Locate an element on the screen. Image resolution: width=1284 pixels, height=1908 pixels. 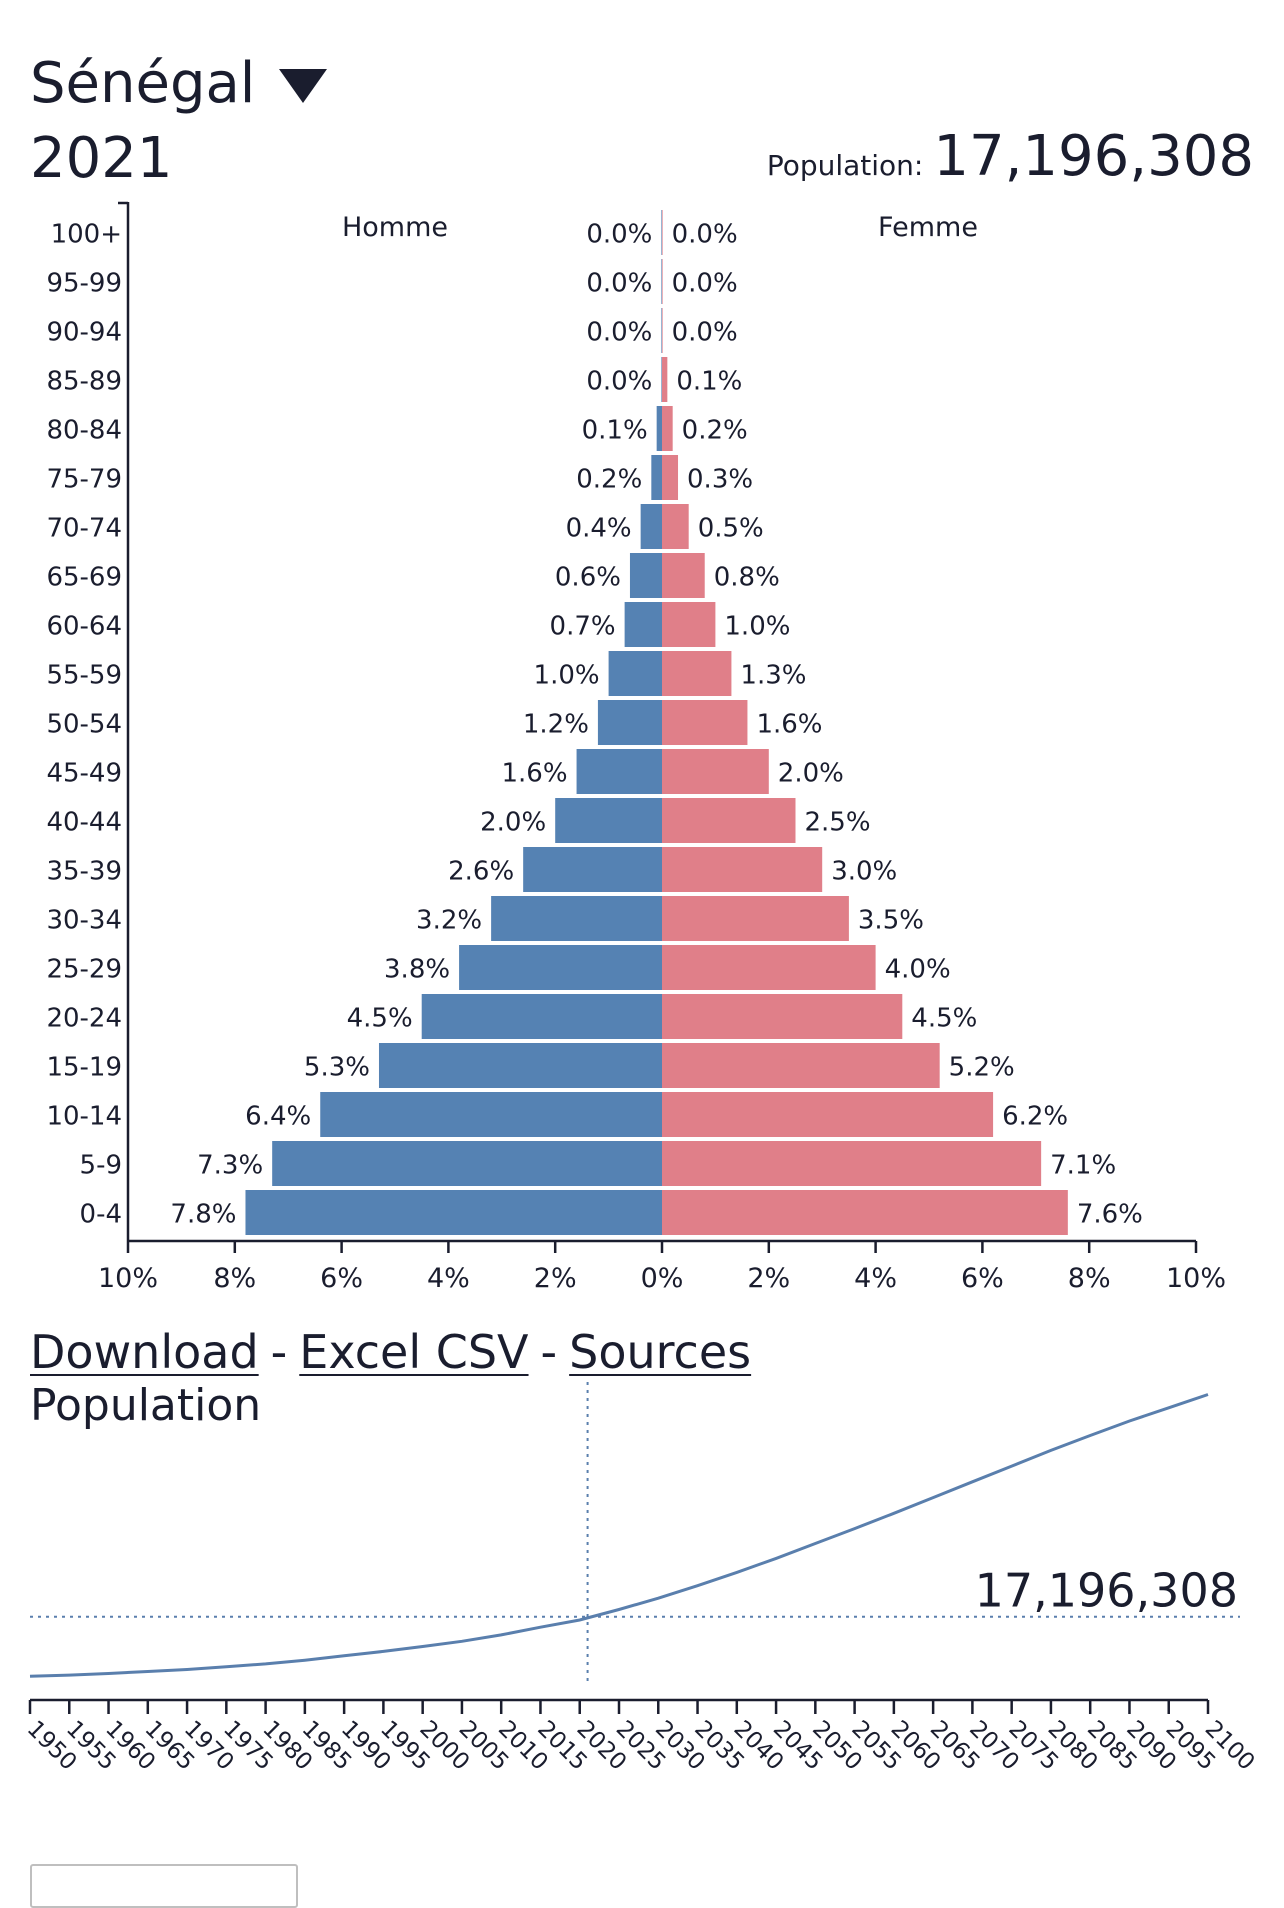
age-group-label: 50-54 is located at coordinates (84, 725).